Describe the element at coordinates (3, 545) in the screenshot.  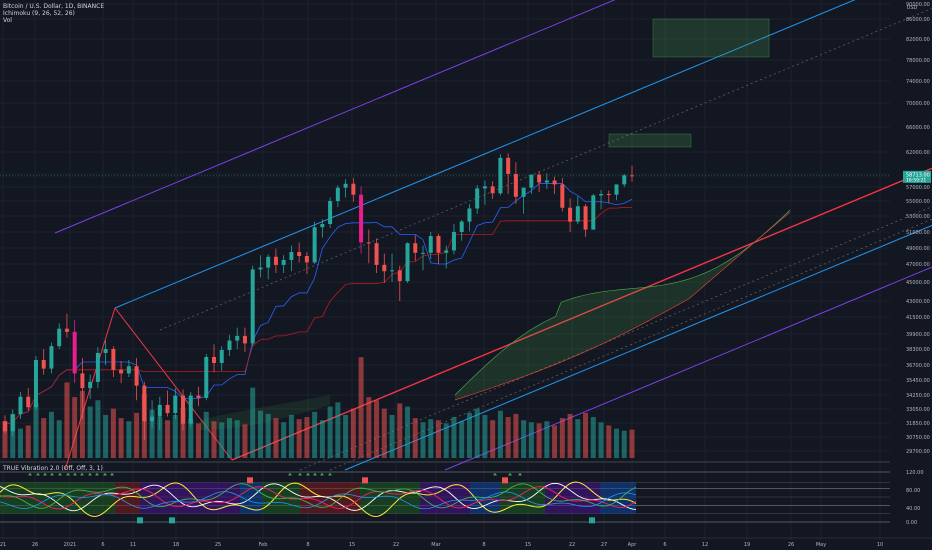
I see `time-tick: 21` at that location.